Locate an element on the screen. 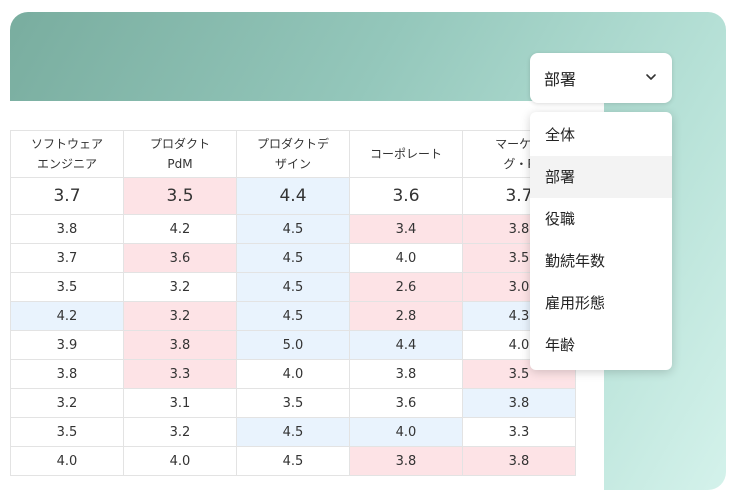 This screenshot has width=736, height=499. column-header-line: エンジニア is located at coordinates (66, 164).